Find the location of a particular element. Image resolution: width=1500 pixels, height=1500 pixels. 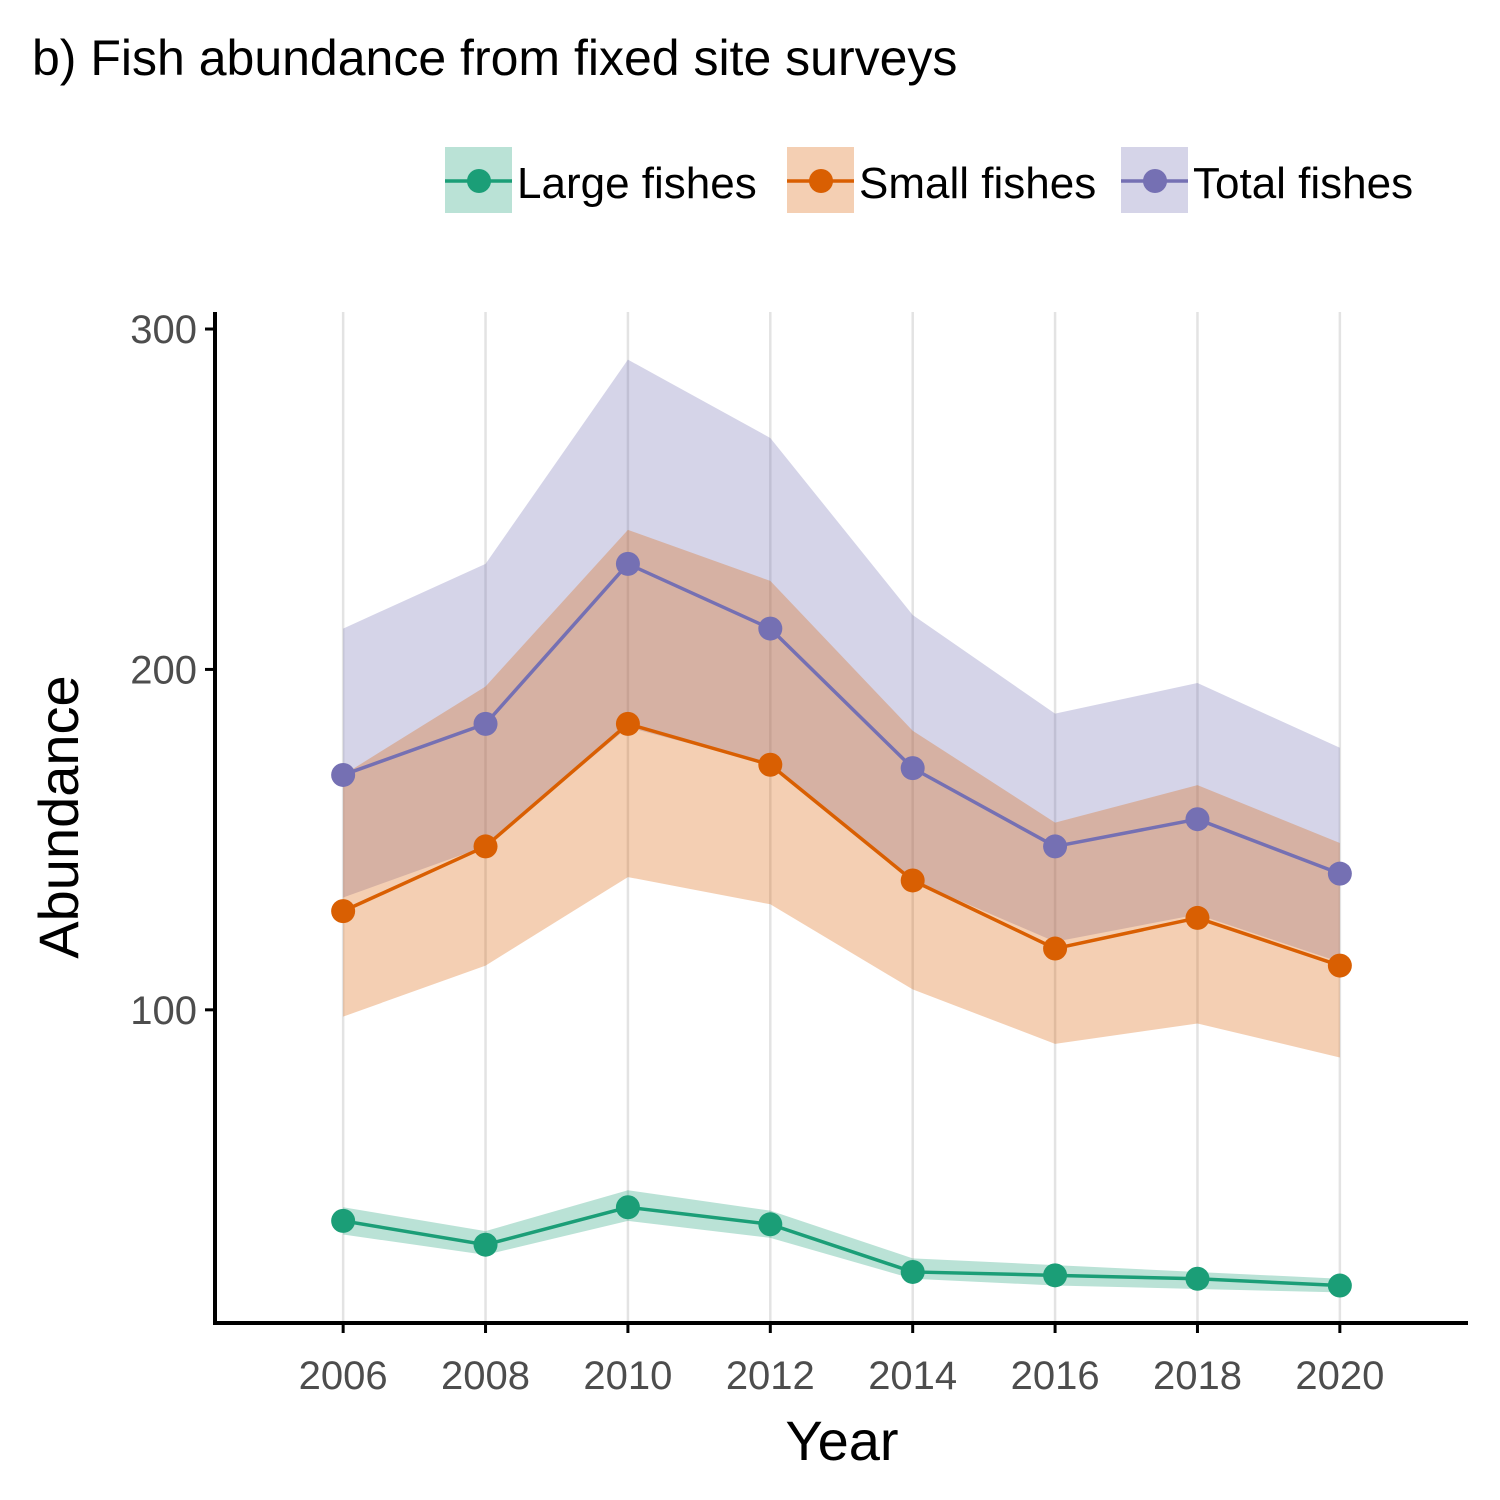

legend-label: Small fishes is located at coordinates (977, 183).